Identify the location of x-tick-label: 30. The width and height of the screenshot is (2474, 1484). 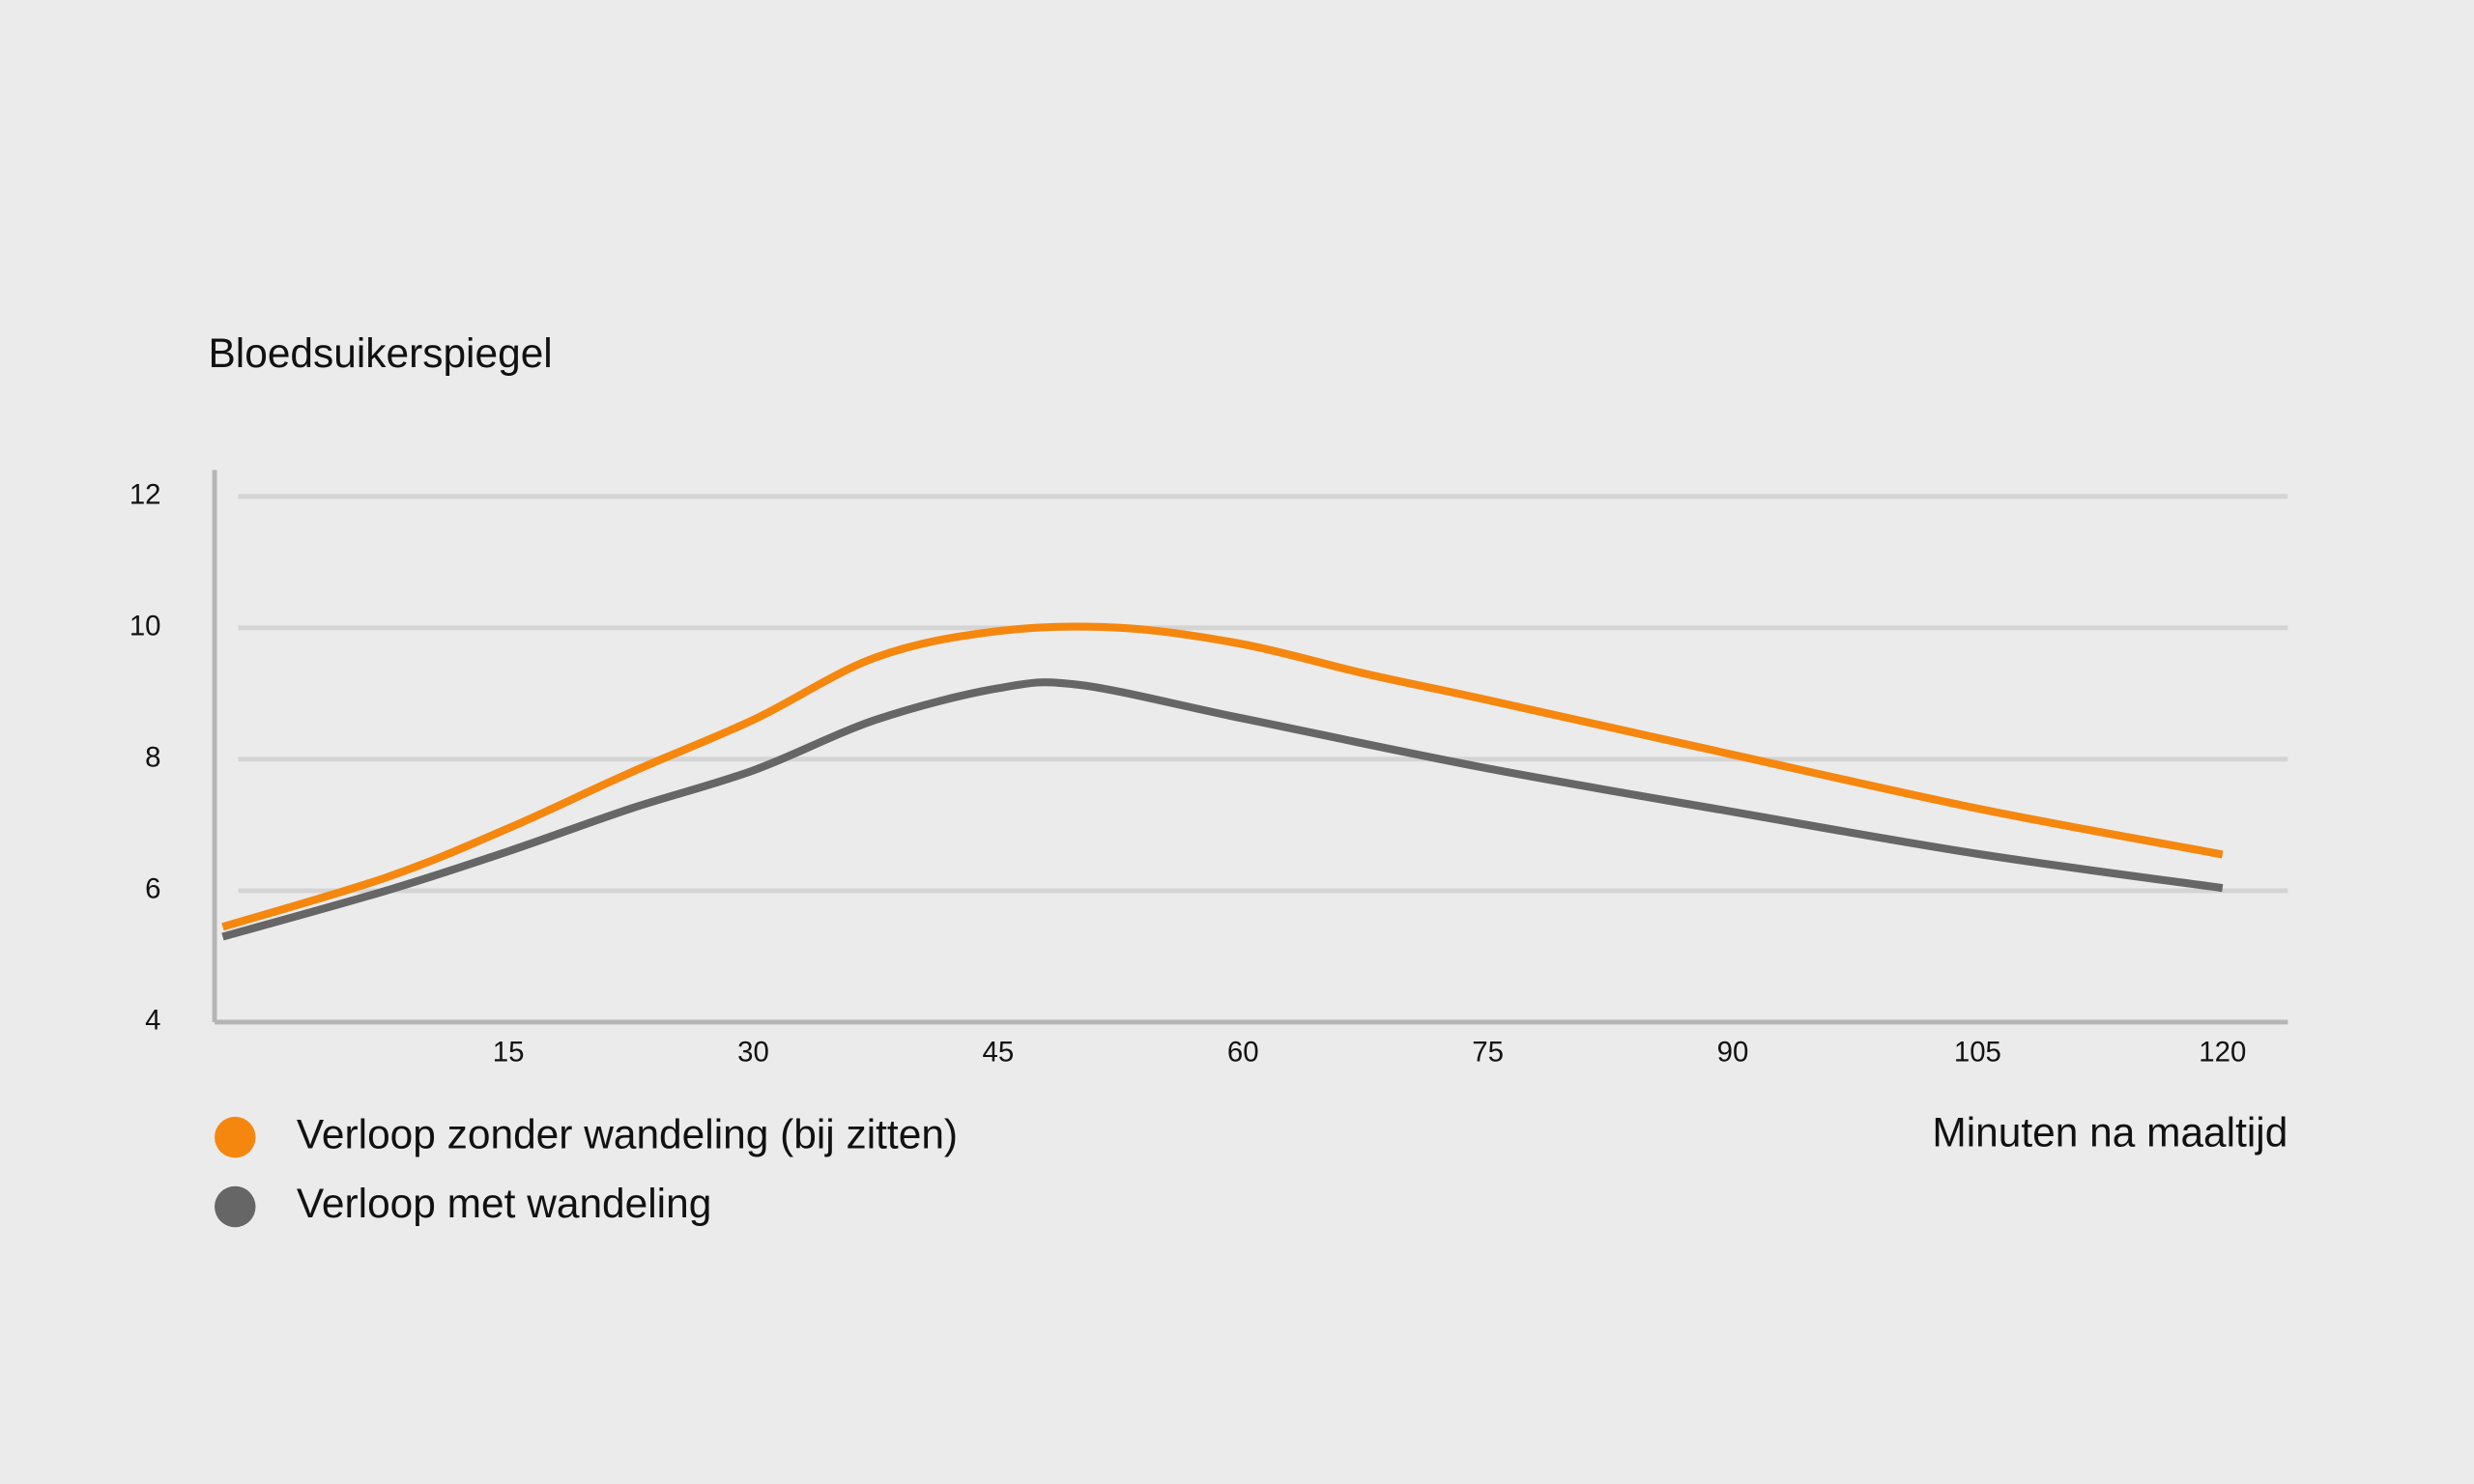
(753, 1052).